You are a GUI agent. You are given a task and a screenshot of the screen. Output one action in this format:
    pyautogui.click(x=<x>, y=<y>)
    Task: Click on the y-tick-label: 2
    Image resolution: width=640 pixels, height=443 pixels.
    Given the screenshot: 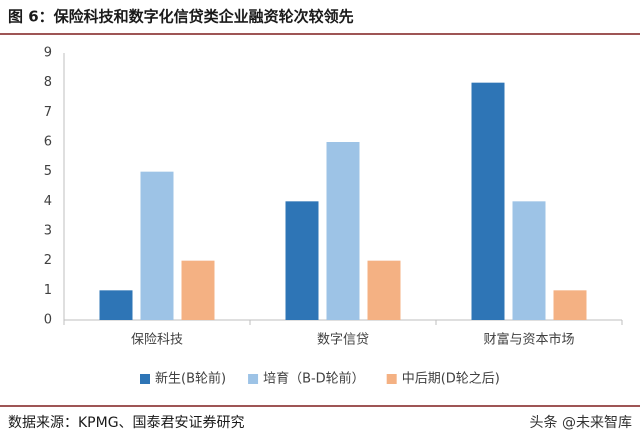 What is the action you would take?
    pyautogui.click(x=48, y=260)
    